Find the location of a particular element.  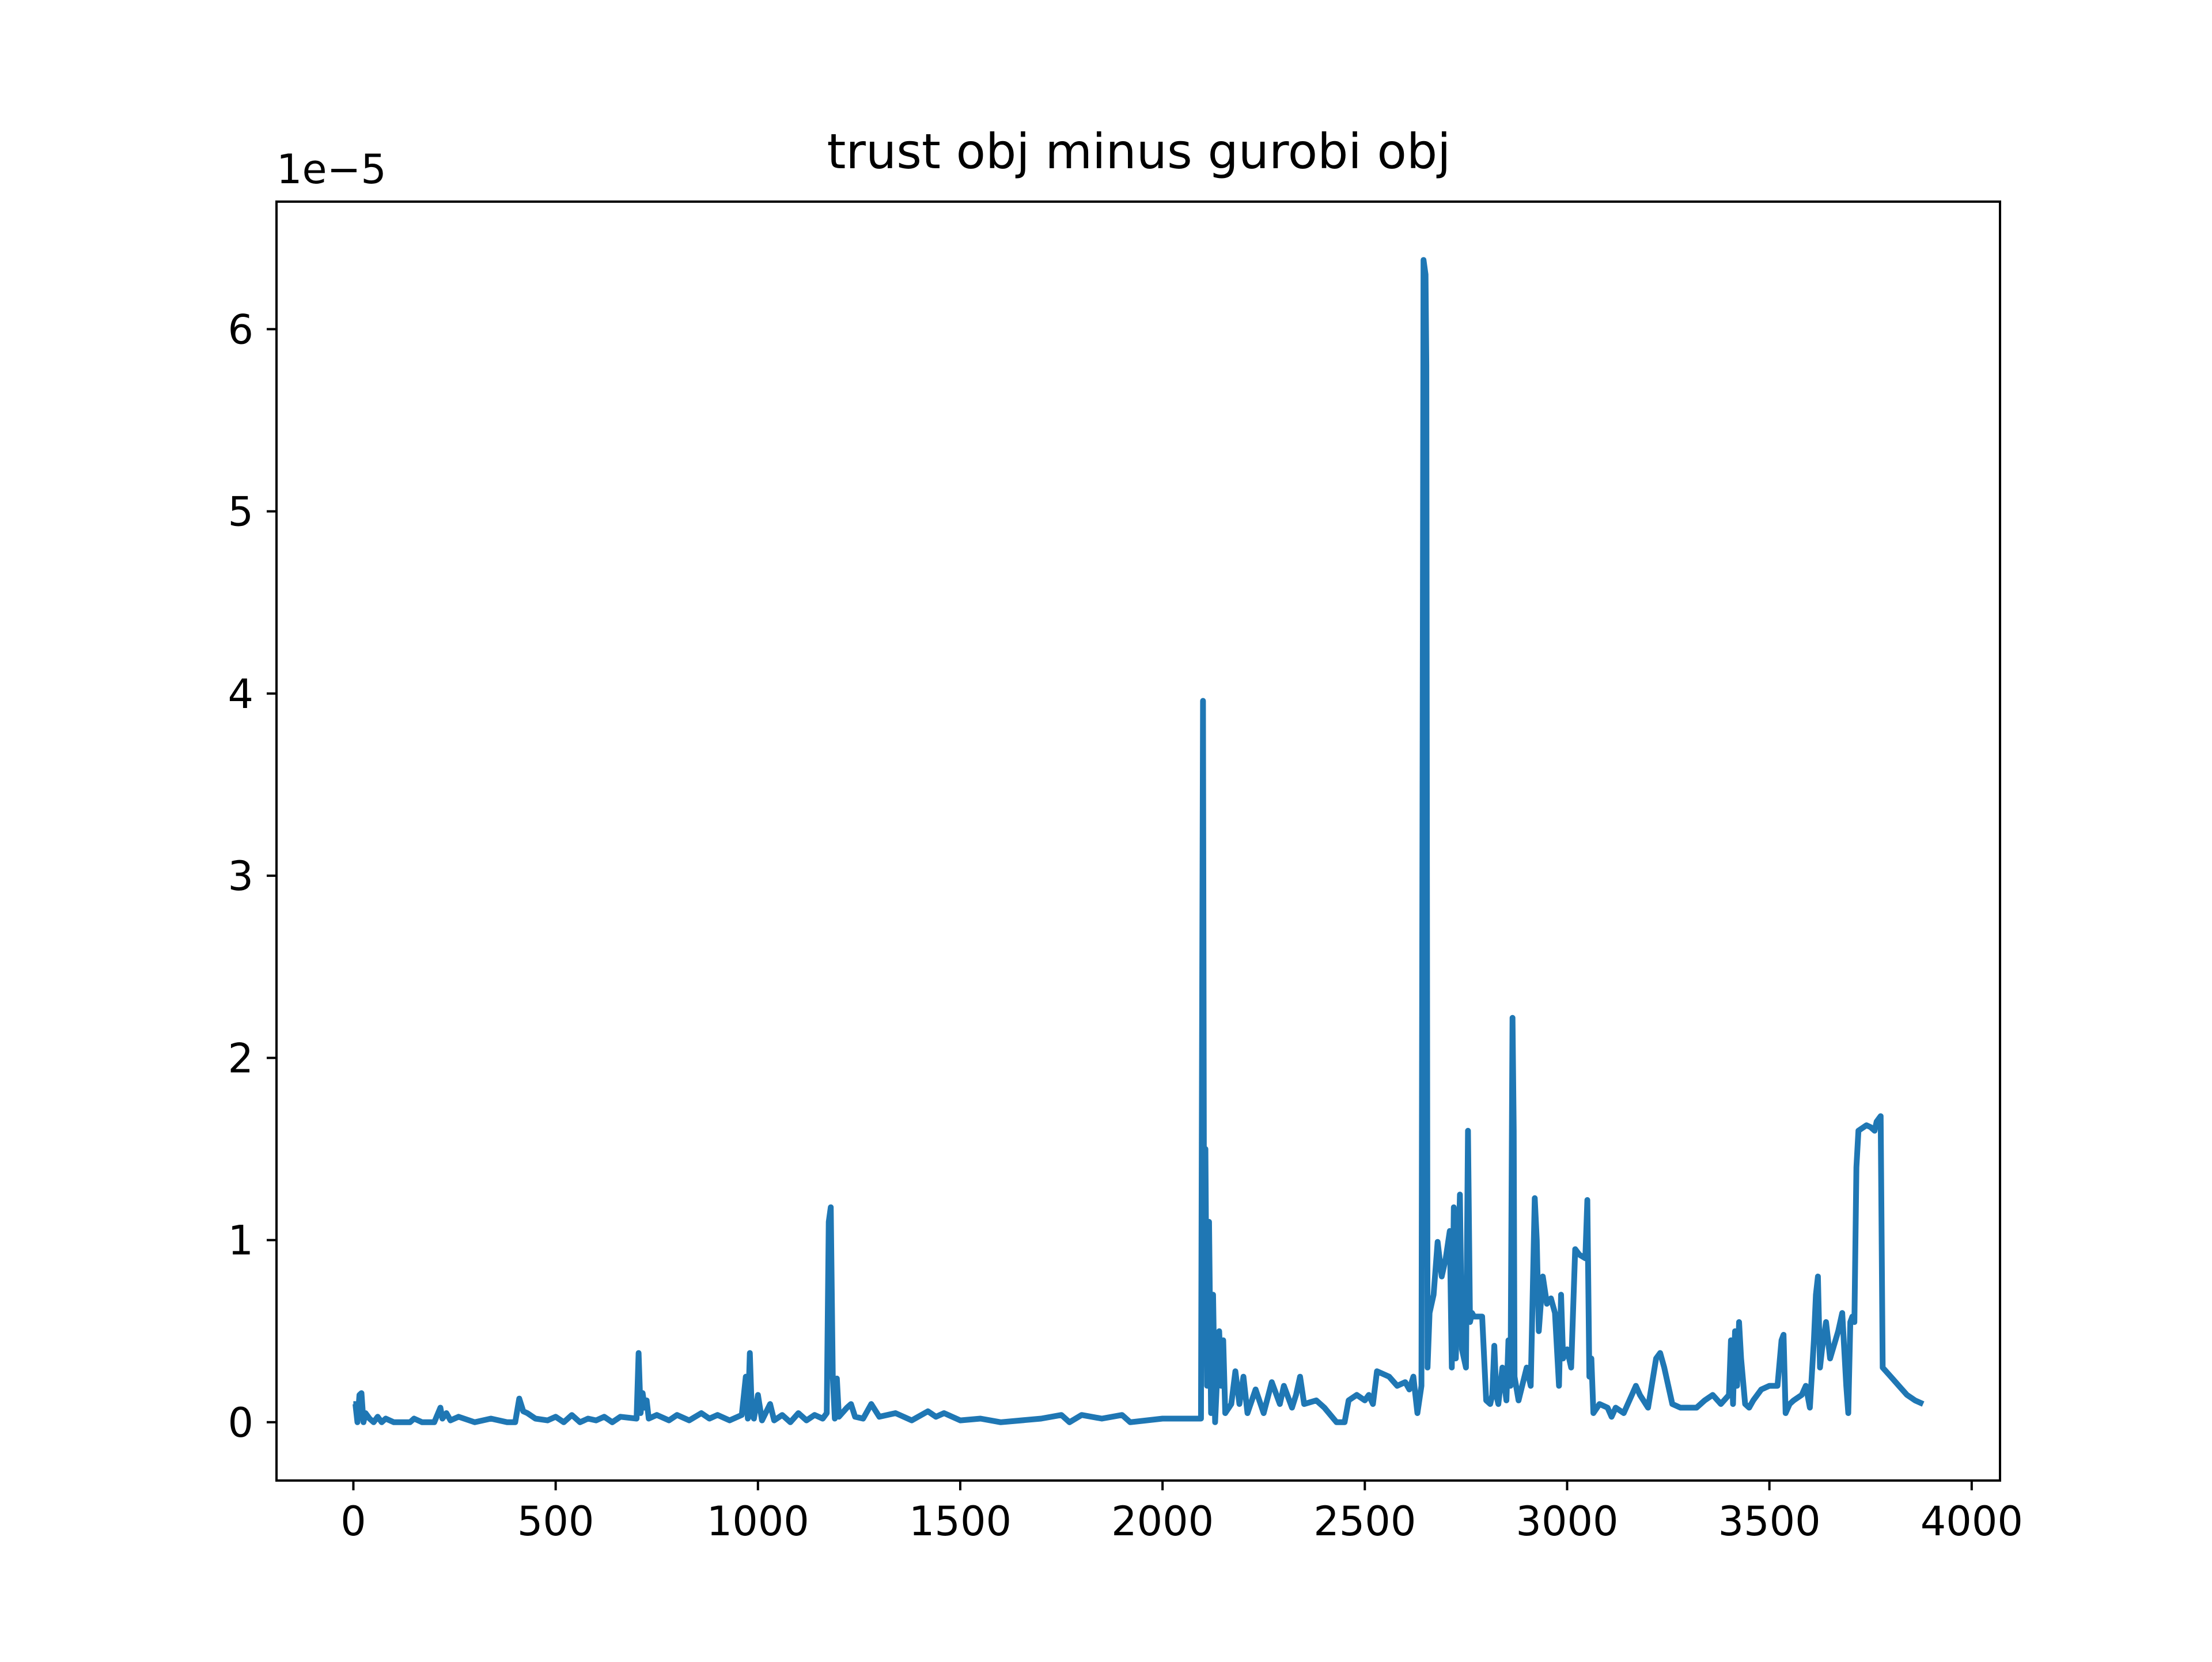

x-tick-label: 4000 is located at coordinates (1972, 1522).